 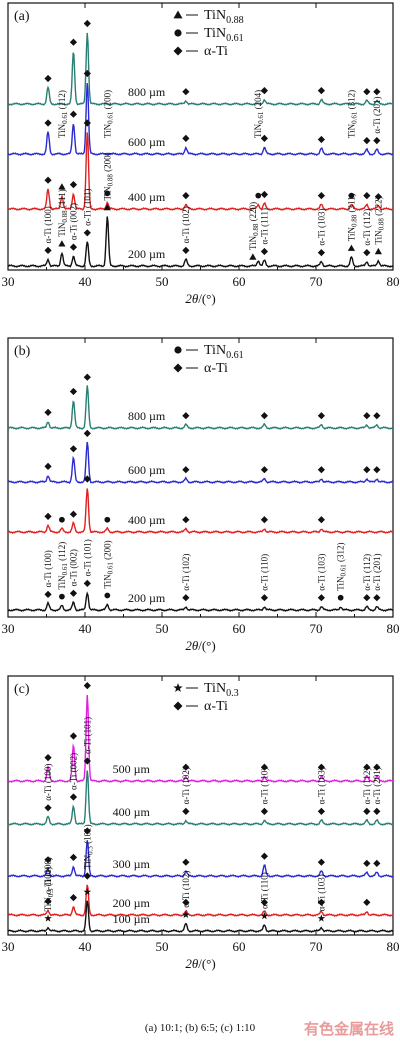 I want to click on series-label: 500 µm, so click(x=132, y=769).